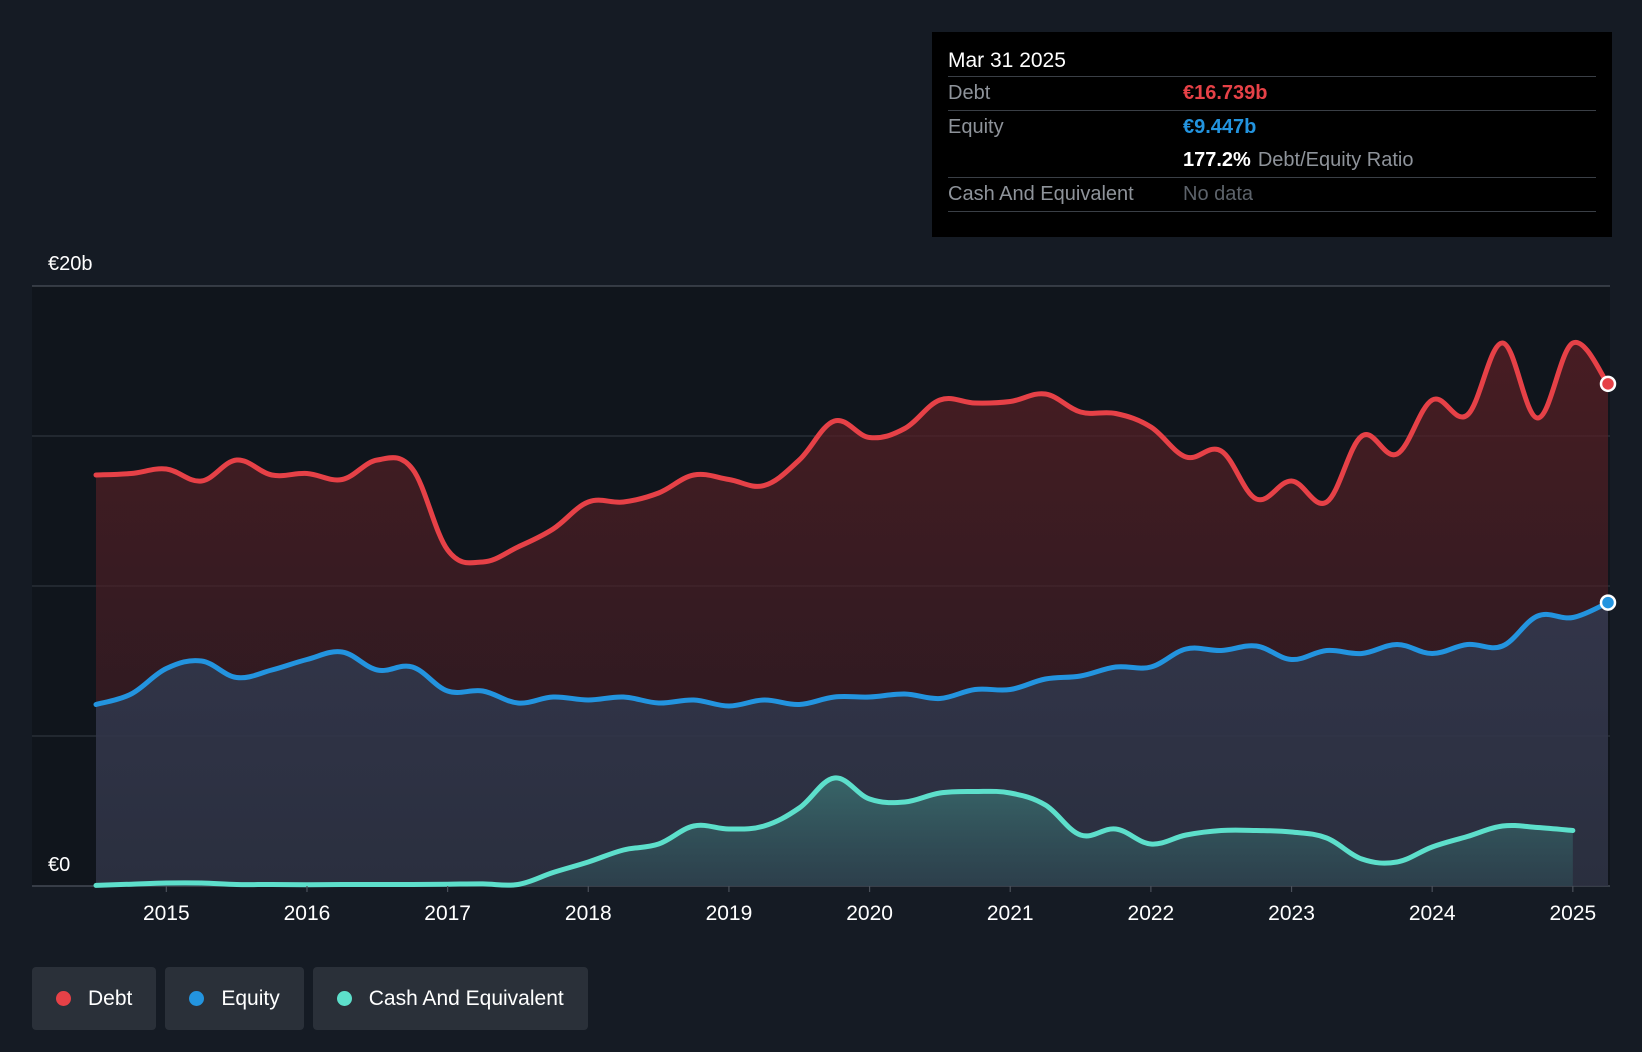 This screenshot has width=1642, height=1052. Describe the element at coordinates (1225, 93) in the screenshot. I see `tooltip-debt-value: €16.739b` at that location.